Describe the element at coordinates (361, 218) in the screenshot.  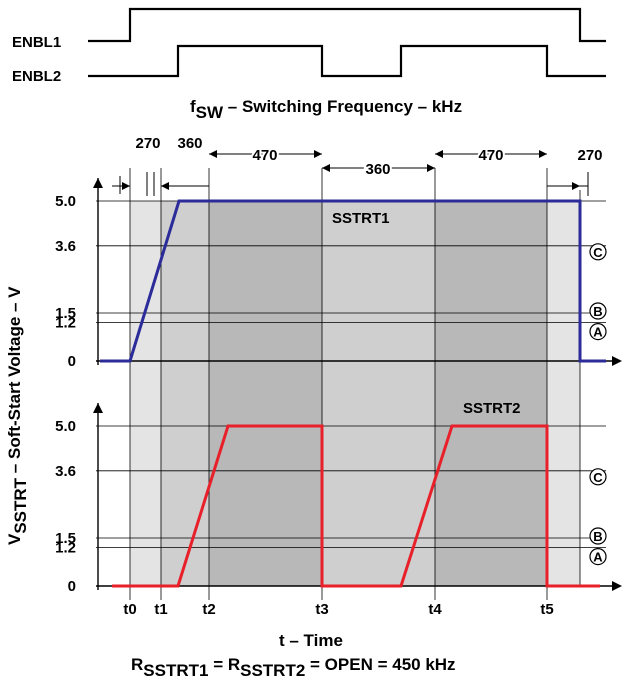
I see `sstrt1-label: SSTRT1` at that location.